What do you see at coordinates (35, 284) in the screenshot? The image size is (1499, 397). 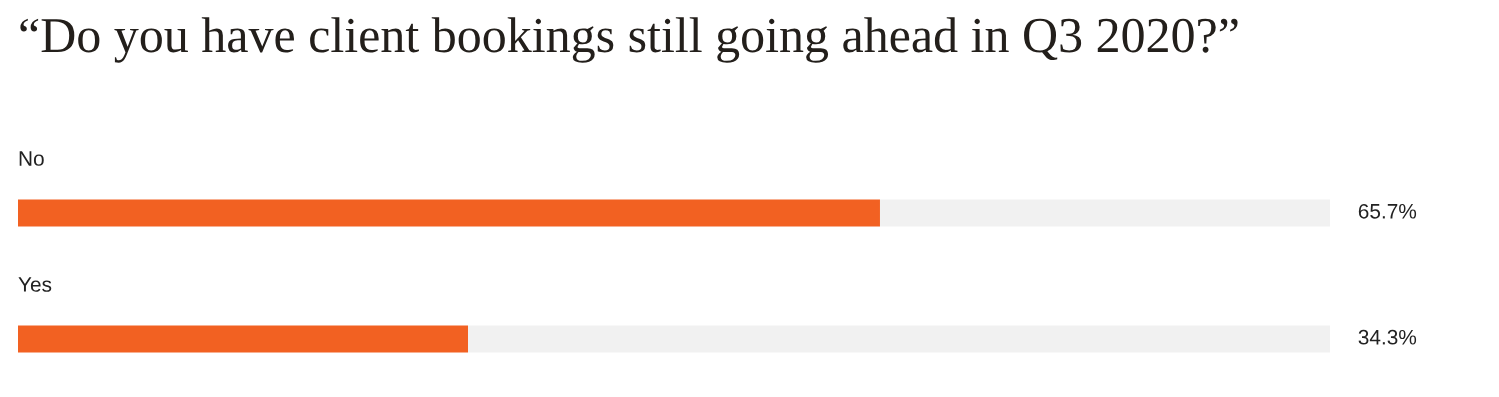 I see `y-tick-label: Yes` at bounding box center [35, 284].